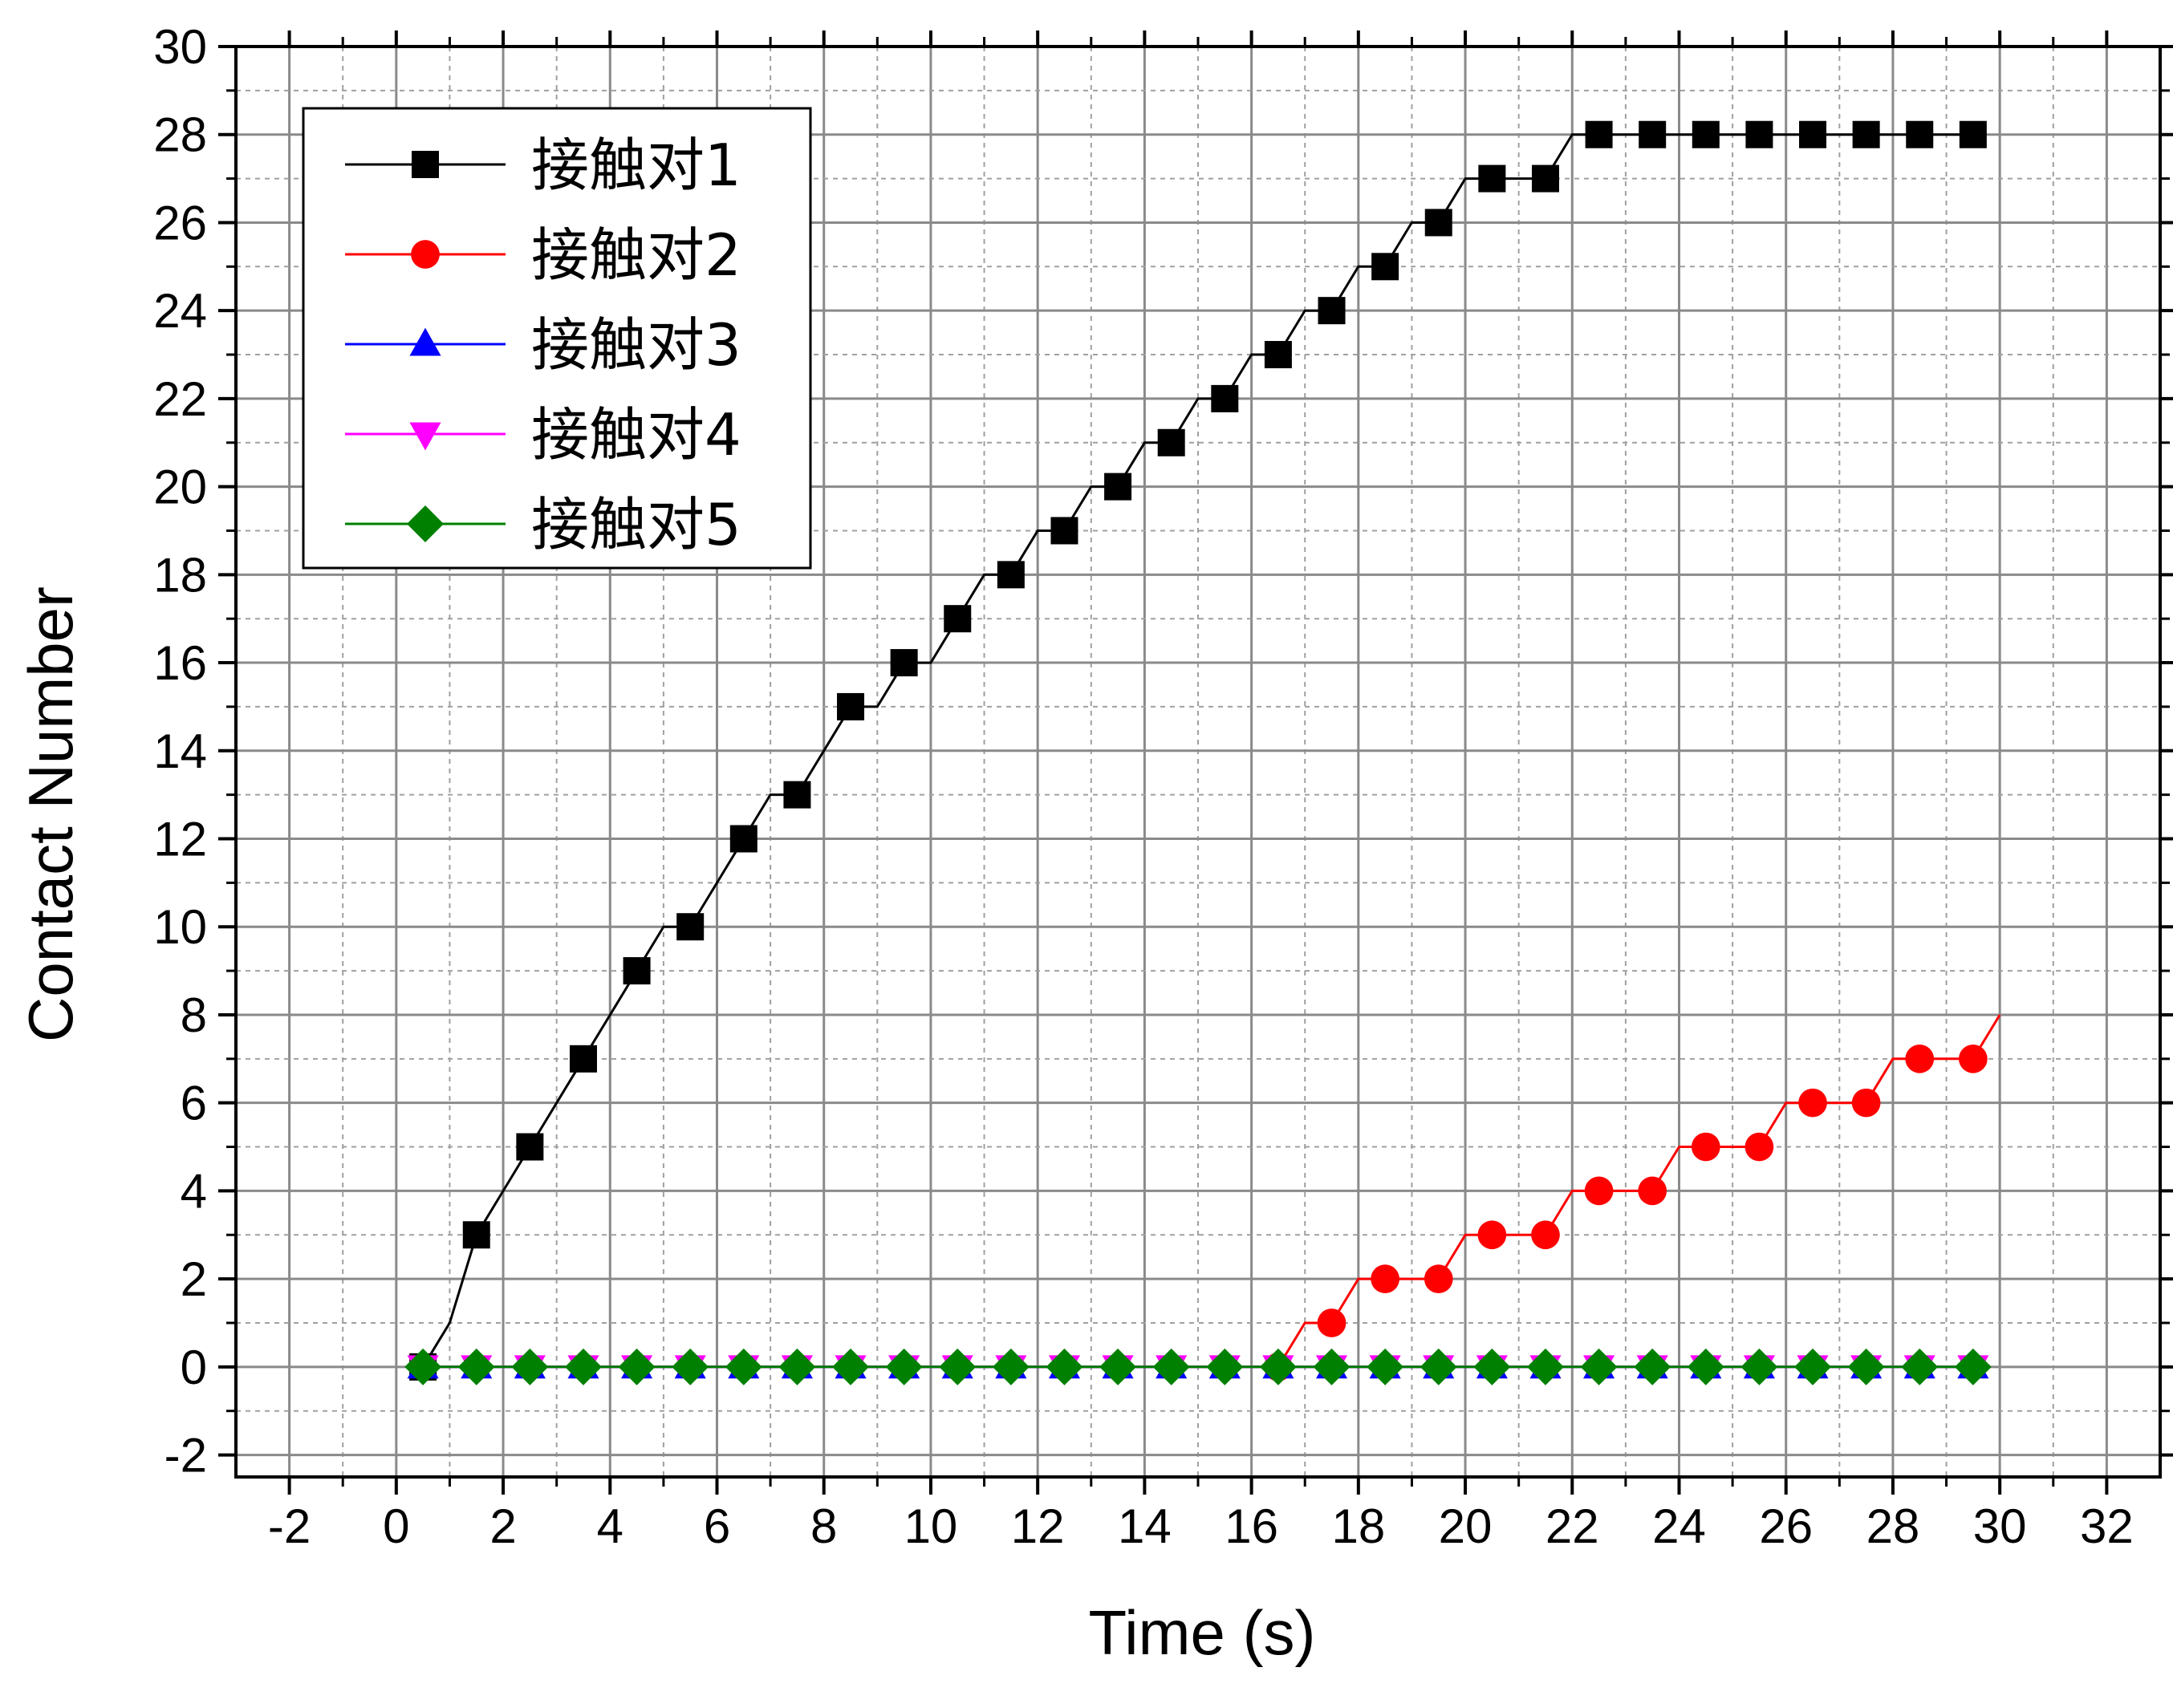 This screenshot has width=2173, height=1708. What do you see at coordinates (194, 1104) in the screenshot?
I see `y-tick-label: 6` at bounding box center [194, 1104].